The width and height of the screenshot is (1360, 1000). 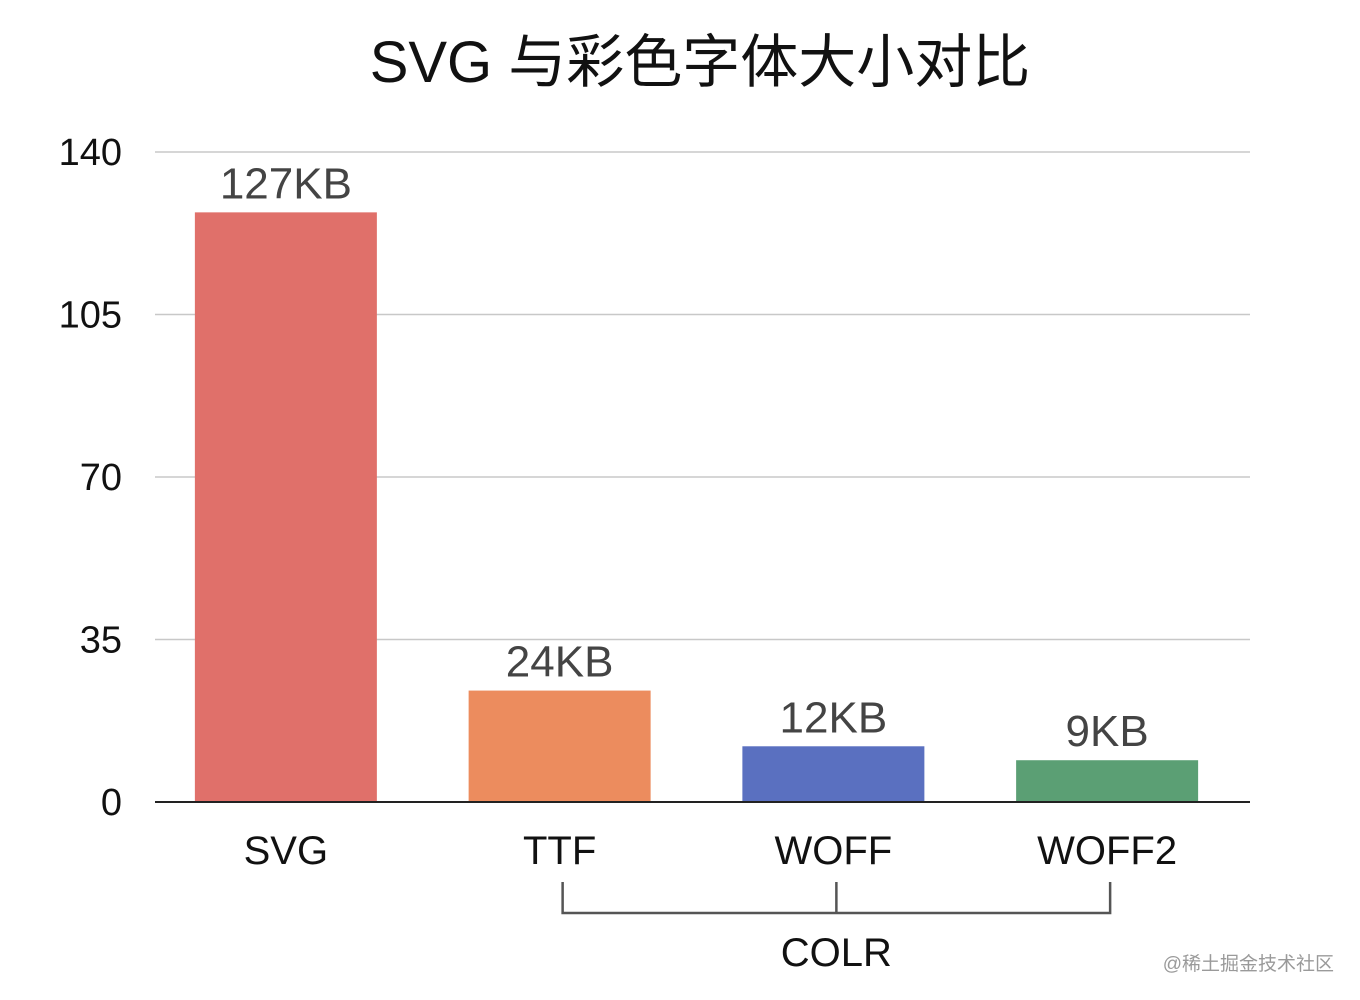 What do you see at coordinates (90, 153) in the screenshot?
I see `y-tick-label-140: 140` at bounding box center [90, 153].